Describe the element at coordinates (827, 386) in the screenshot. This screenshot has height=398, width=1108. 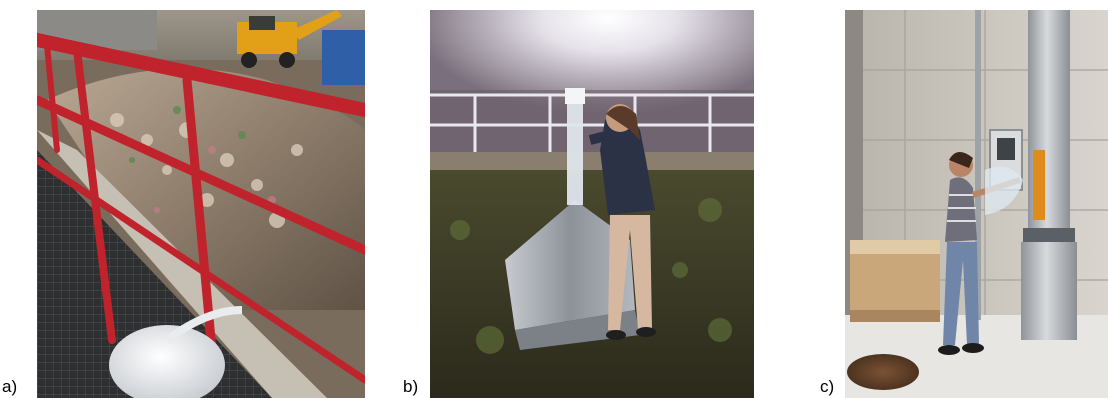
I see `panel-label-c: c)` at that location.